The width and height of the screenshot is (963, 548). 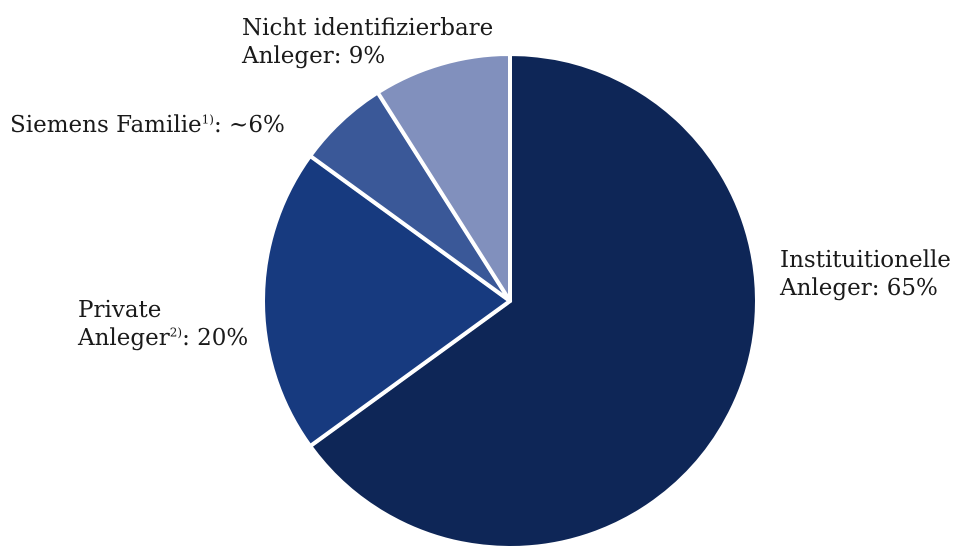 What do you see at coordinates (912, 288) in the screenshot?
I see `value-institutionelle: 65%` at bounding box center [912, 288].